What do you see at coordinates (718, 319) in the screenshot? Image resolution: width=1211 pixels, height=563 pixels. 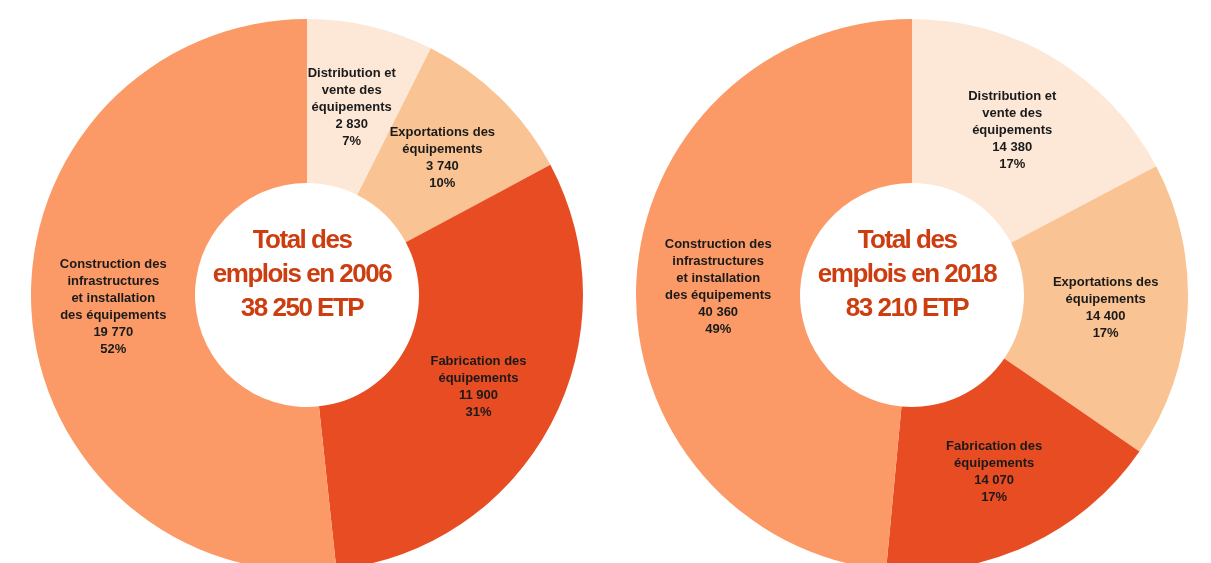 I see `data-label: 40 360 49%` at bounding box center [718, 319].